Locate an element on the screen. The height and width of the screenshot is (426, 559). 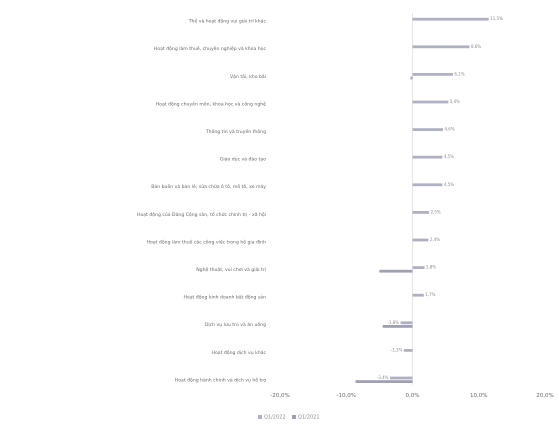
category-label: Thông tin và truyền thông is located at coordinates (235, 131).